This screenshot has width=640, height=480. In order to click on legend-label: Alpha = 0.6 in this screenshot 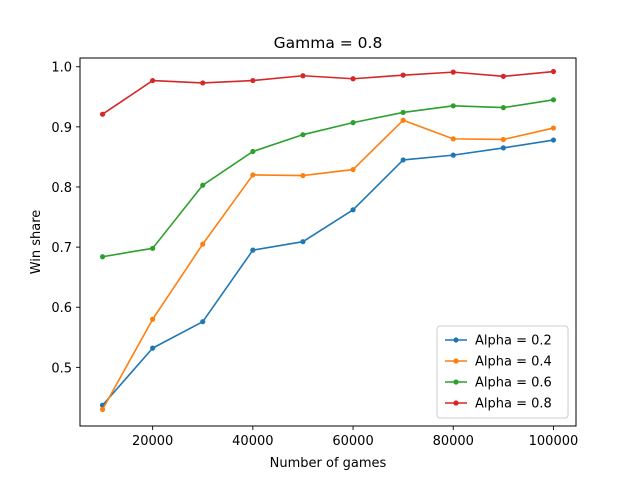, I will do `click(513, 383)`.